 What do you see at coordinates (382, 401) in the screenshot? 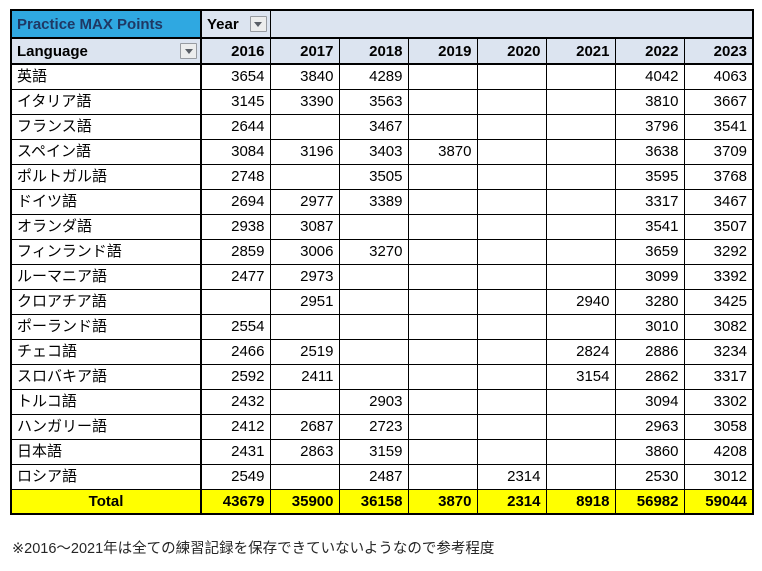
I see `table-row: トルコ語 2432 2903 3094 3302` at bounding box center [382, 401].